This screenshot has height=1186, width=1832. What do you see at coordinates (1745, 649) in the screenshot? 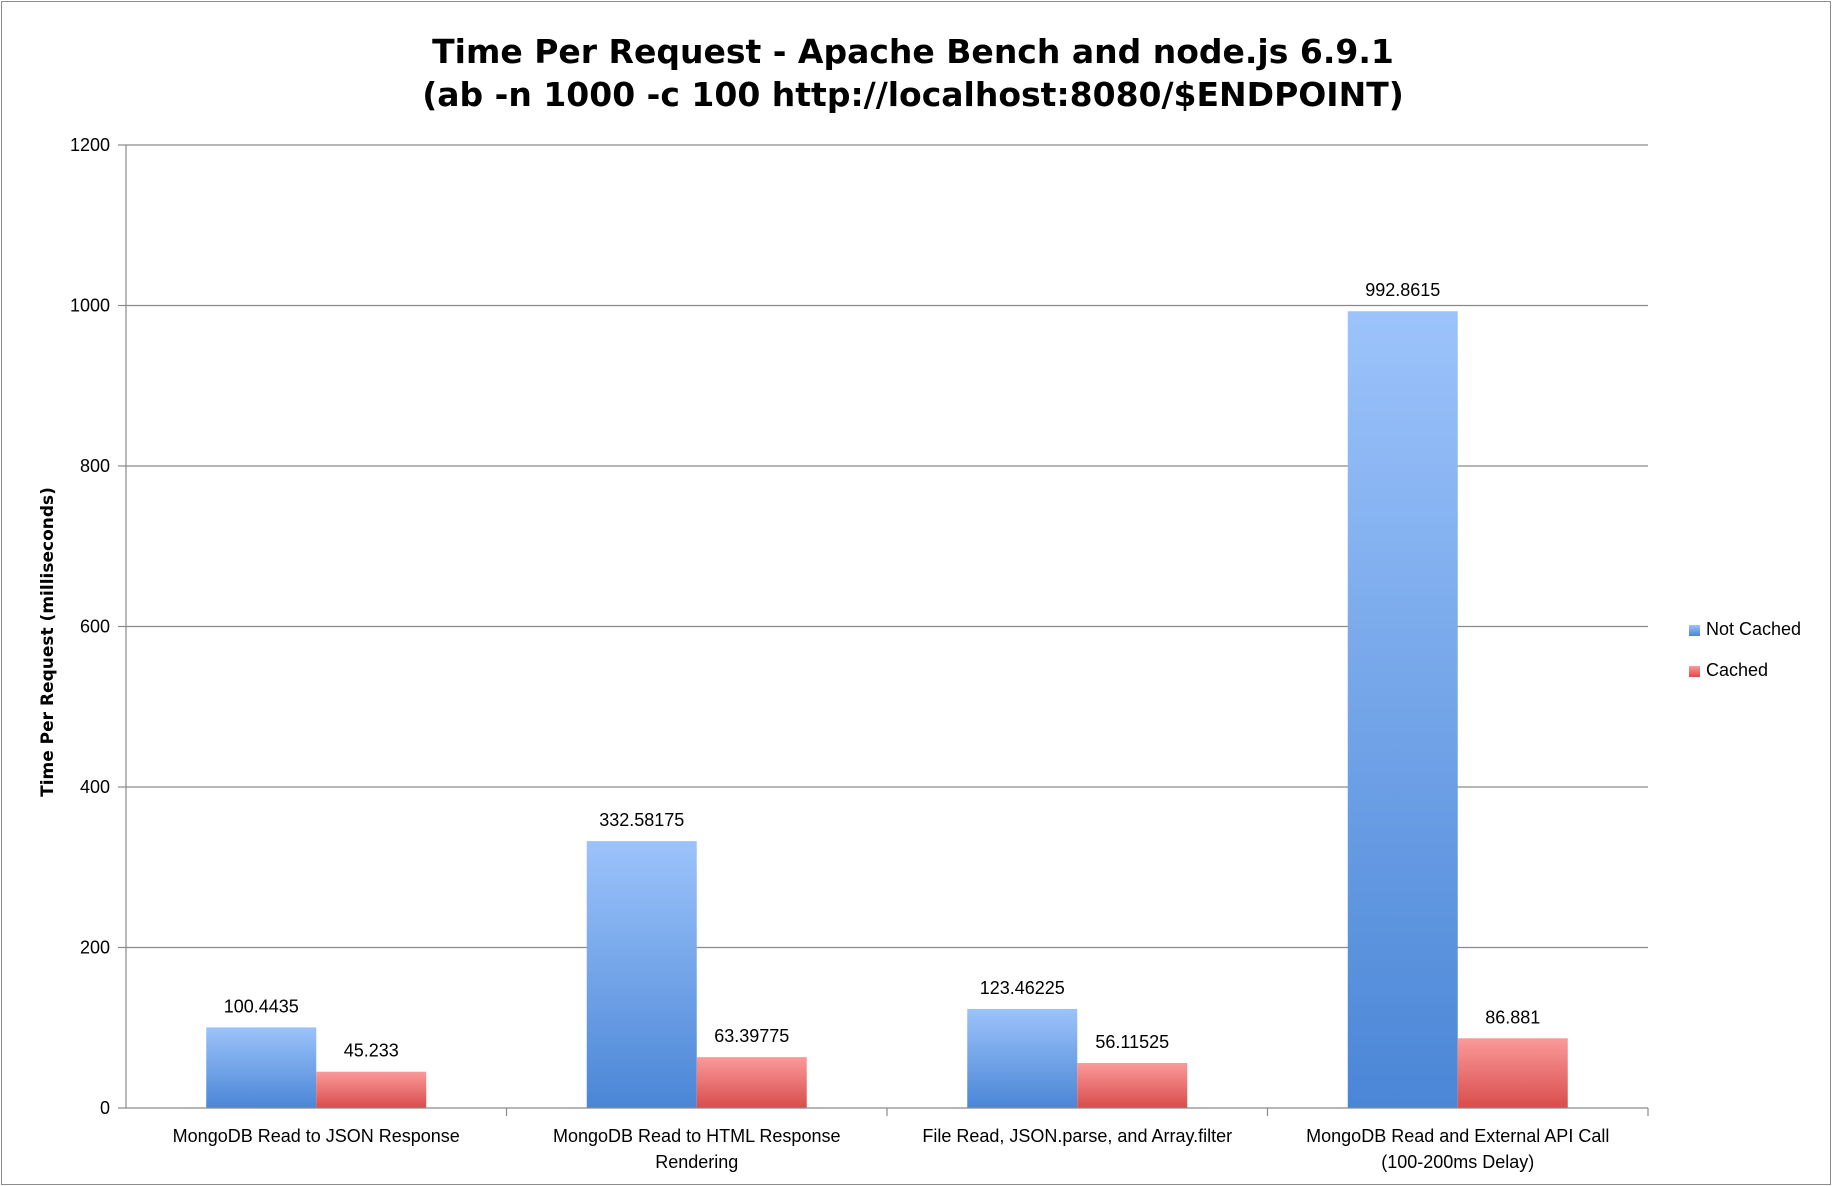
I see `legend: Not Cached Cached` at bounding box center [1745, 649].